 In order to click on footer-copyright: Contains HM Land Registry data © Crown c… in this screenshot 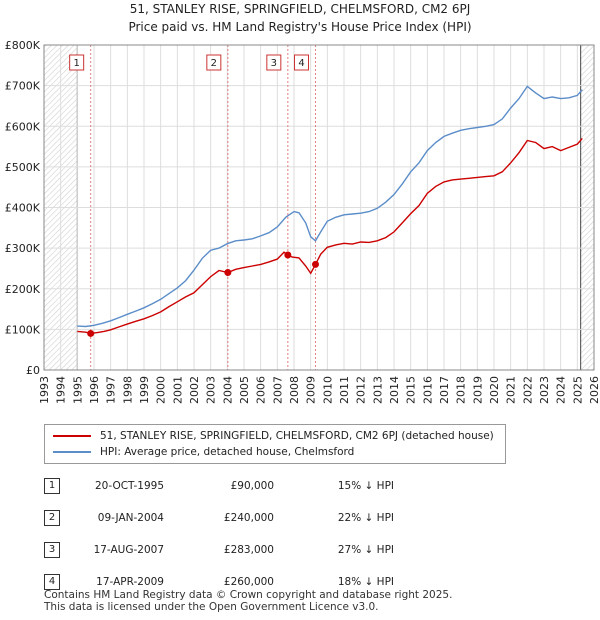, I will do `click(248, 595)`.